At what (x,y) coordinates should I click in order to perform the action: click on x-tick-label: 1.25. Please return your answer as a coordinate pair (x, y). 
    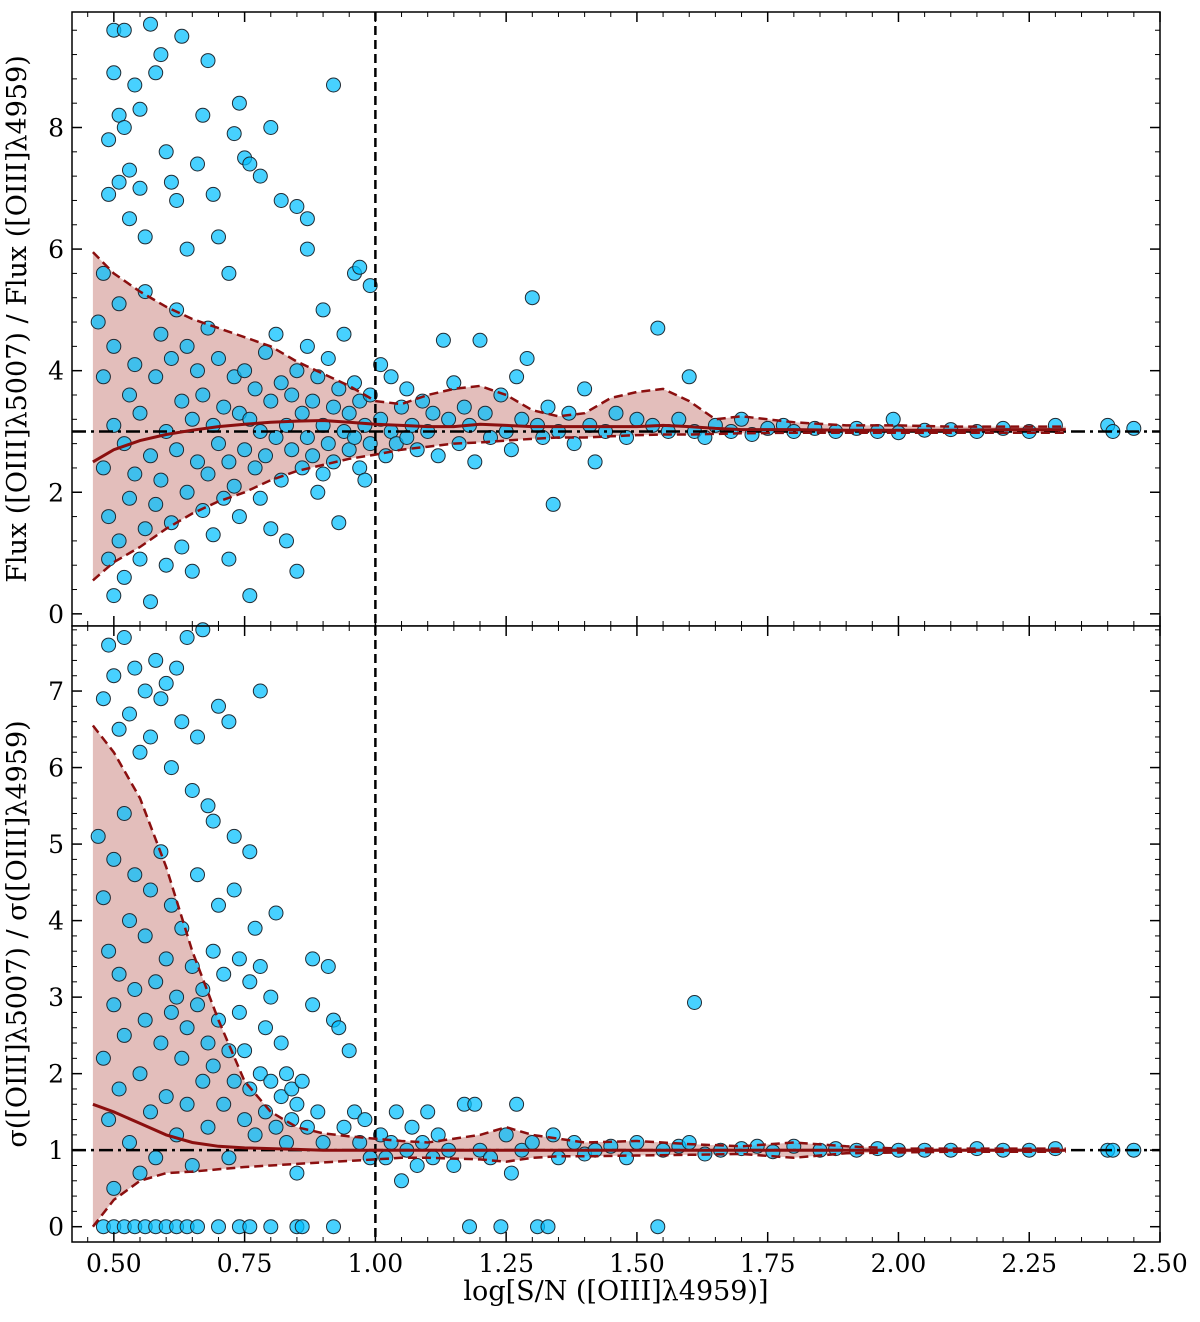
    Looking at the image, I should click on (506, 1263).